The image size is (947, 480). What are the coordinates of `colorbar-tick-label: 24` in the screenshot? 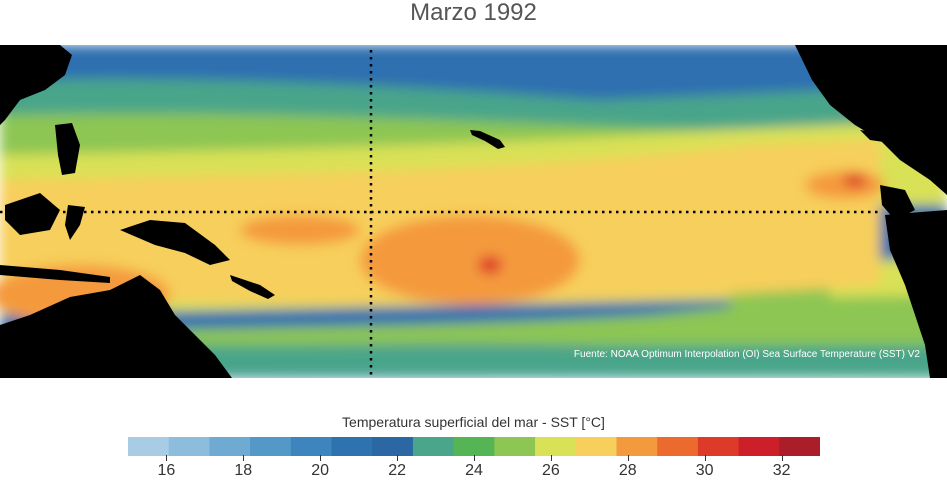 It's located at (474, 470).